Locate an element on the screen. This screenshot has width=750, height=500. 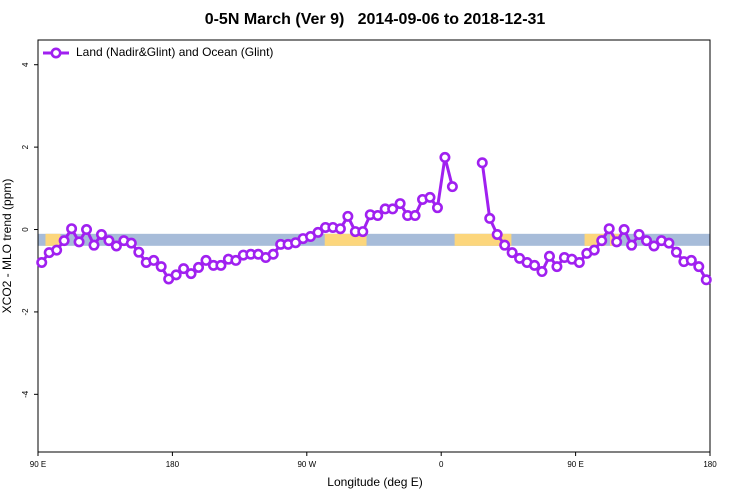
x-axis-label: Longitude (deg E) is located at coordinates (374, 482).